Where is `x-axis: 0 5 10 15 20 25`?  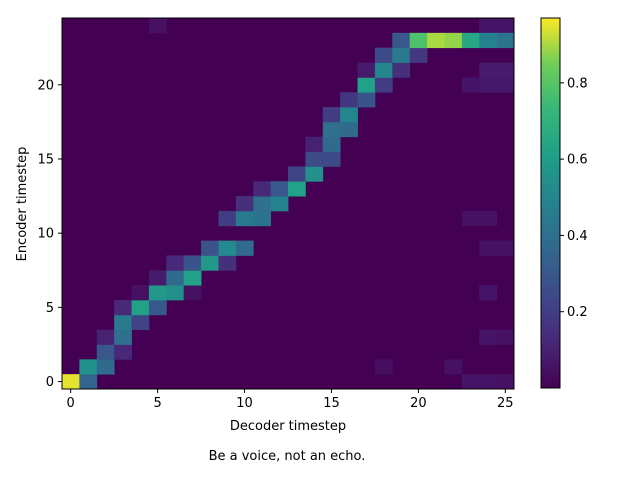
x-axis: 0 5 10 15 20 25 is located at coordinates (290, 400).